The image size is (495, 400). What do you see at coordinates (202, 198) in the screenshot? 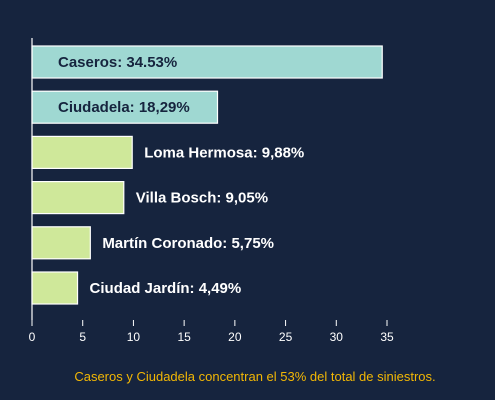
I see `bar-label-3: Villa Bosch: 9,05%` at bounding box center [202, 198].